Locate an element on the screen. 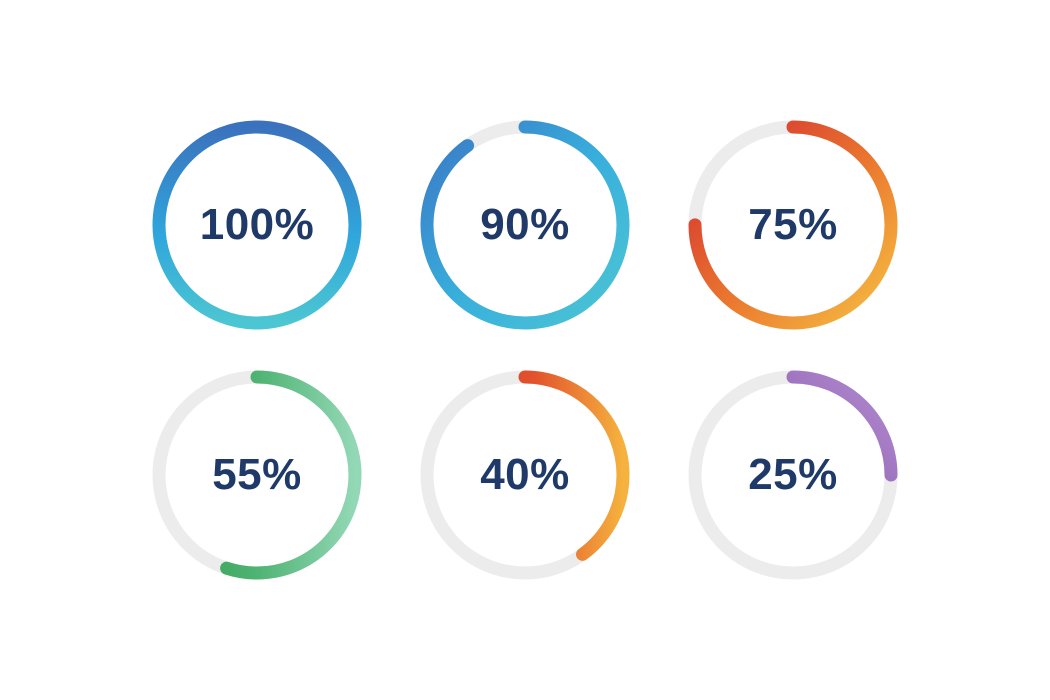 This screenshot has height=700, width=1050. progress-percentage-label: 100% is located at coordinates (257, 224).